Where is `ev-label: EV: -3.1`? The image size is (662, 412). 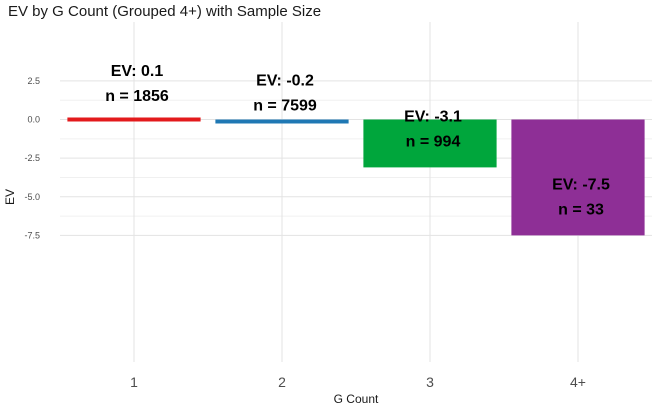 ev-label: EV: -3.1 is located at coordinates (433, 116).